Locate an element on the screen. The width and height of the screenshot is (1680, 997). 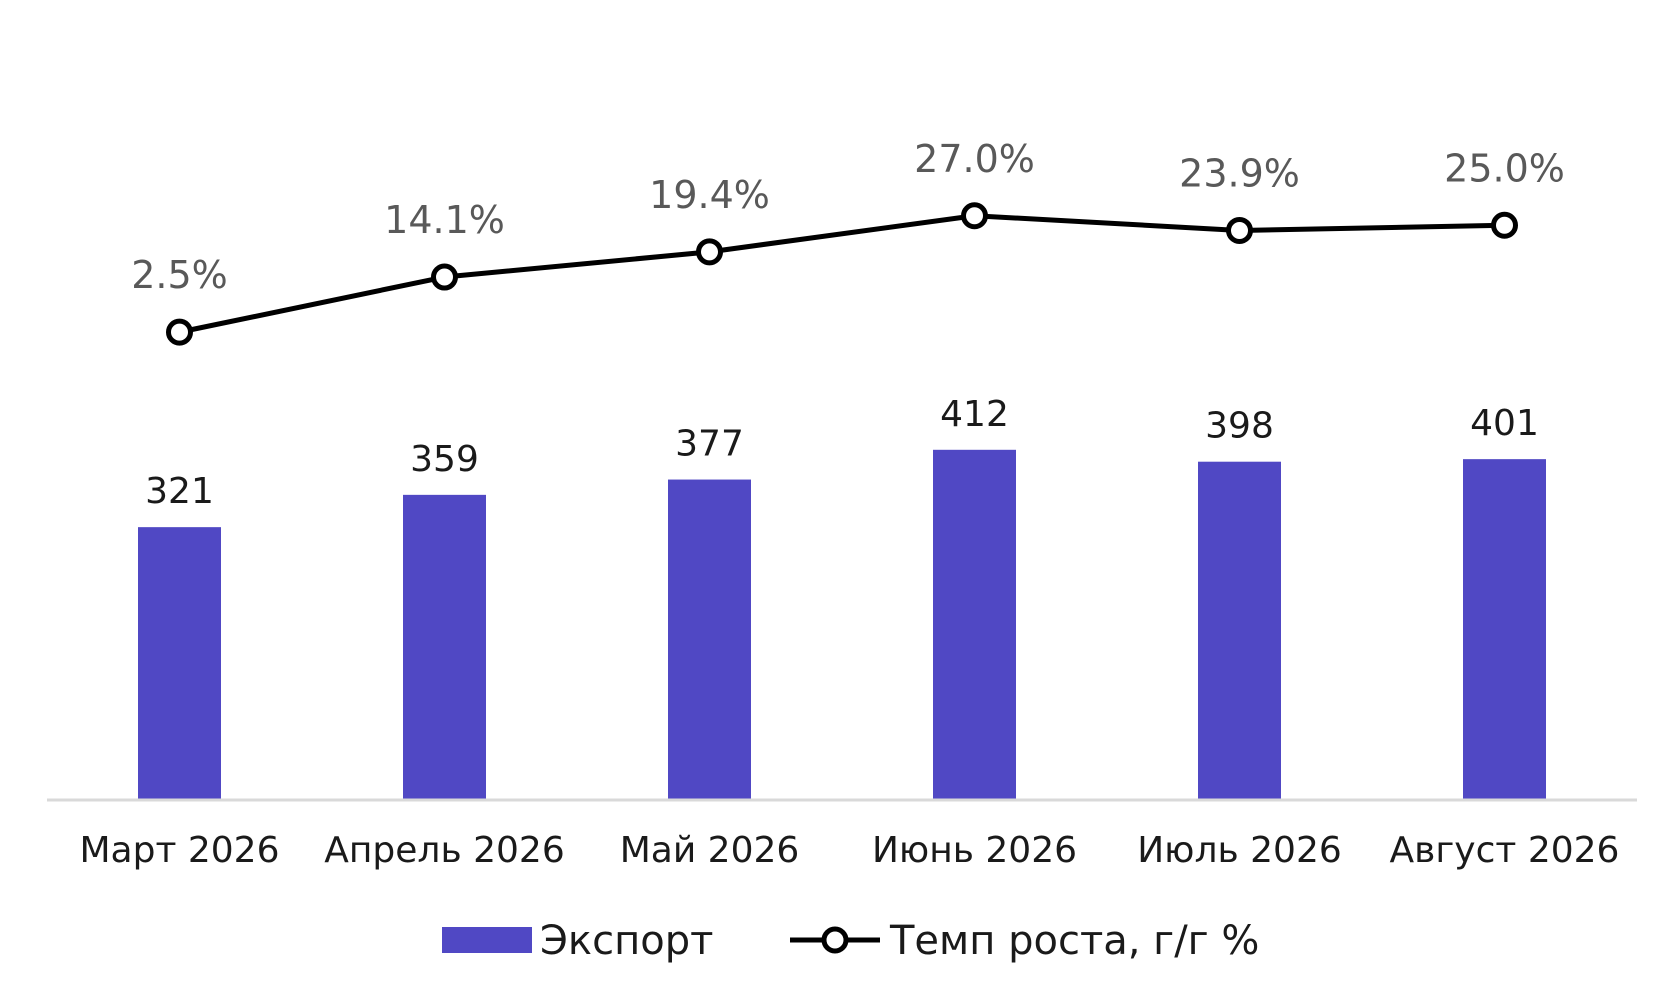
growth-value-label-5: 23.9% is located at coordinates (1239, 173).